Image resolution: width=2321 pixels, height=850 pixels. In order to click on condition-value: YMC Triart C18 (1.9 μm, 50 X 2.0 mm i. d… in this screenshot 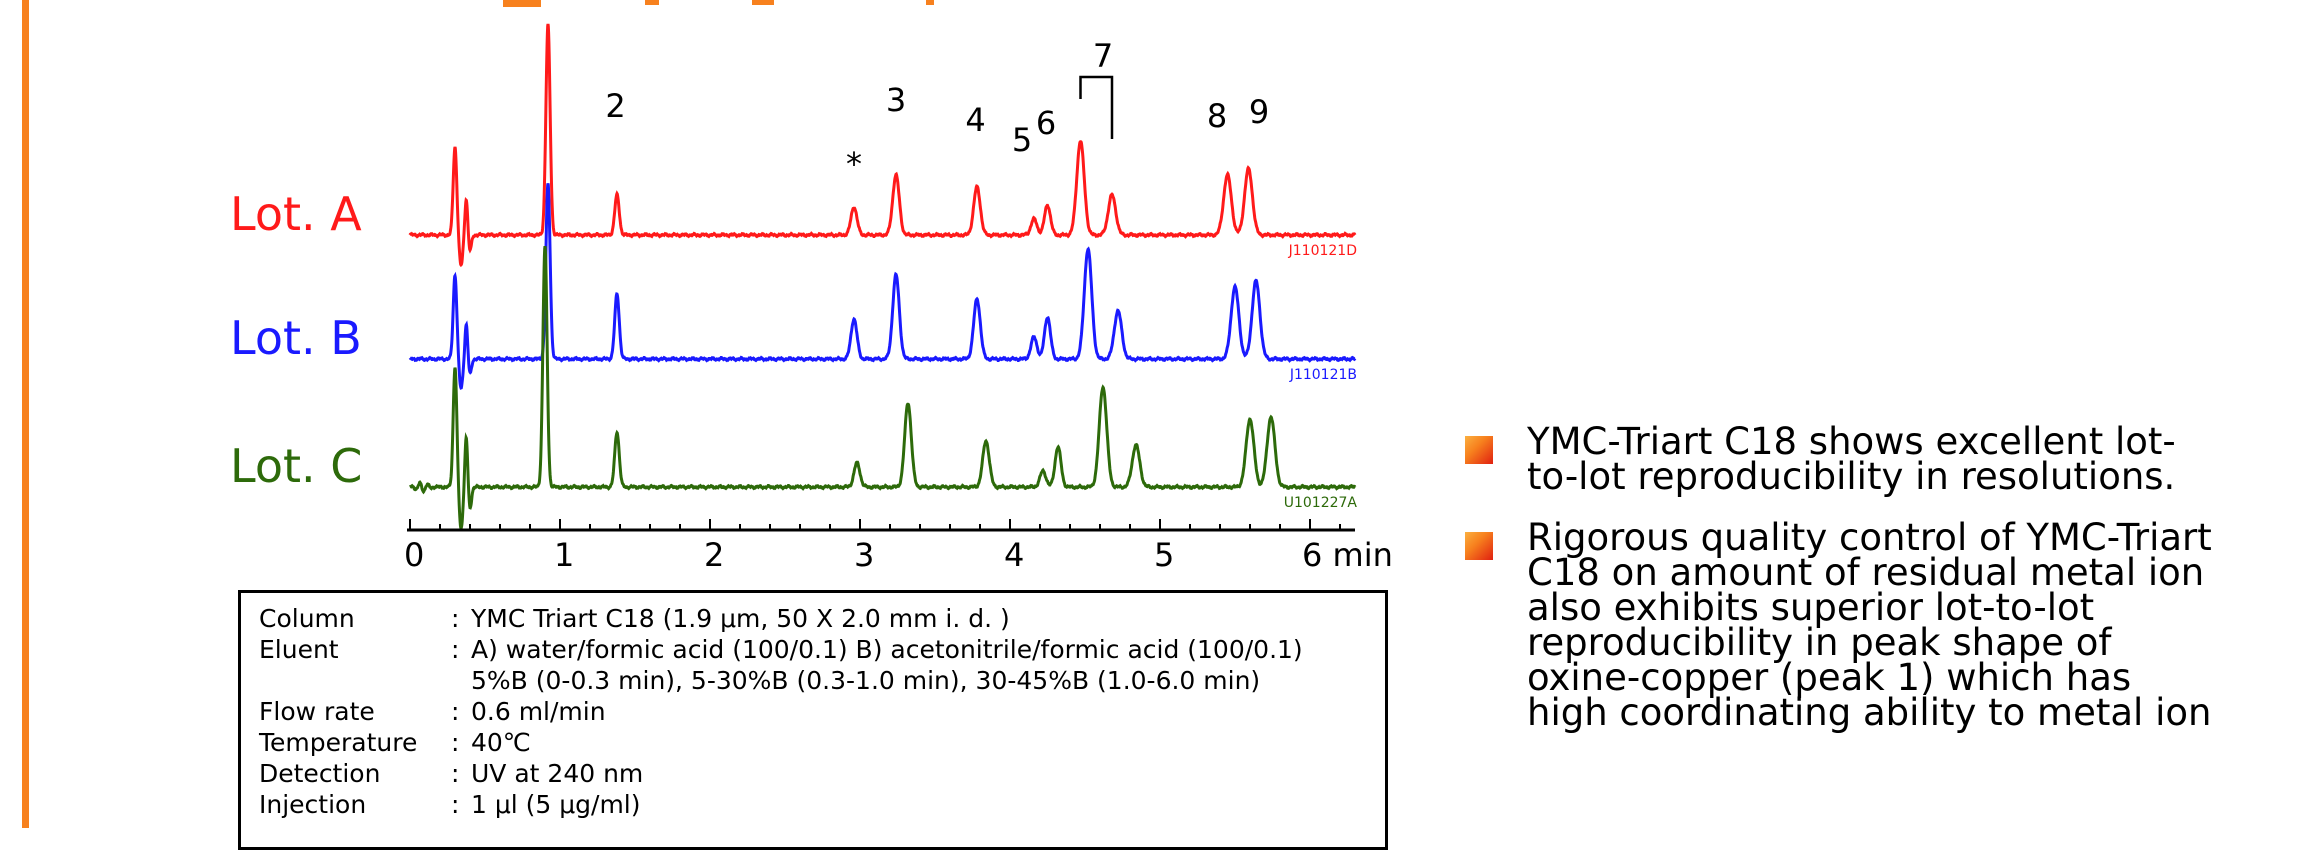, I will do `click(740, 618)`.